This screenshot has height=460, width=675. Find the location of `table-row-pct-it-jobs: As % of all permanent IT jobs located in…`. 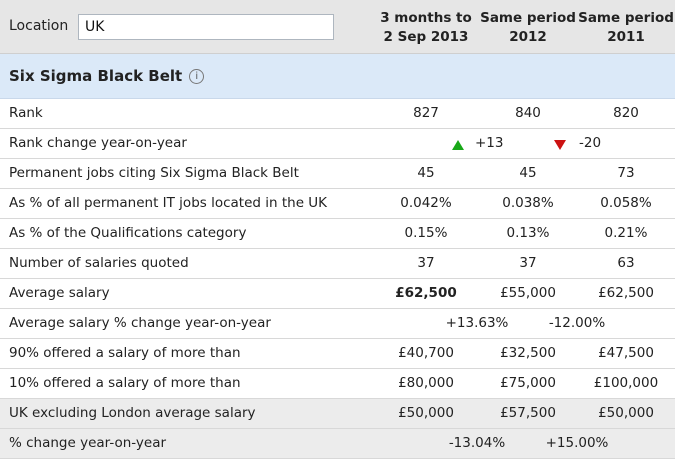

table-row-pct-it-jobs: As % of all permanent IT jobs located in… is located at coordinates (337, 204).